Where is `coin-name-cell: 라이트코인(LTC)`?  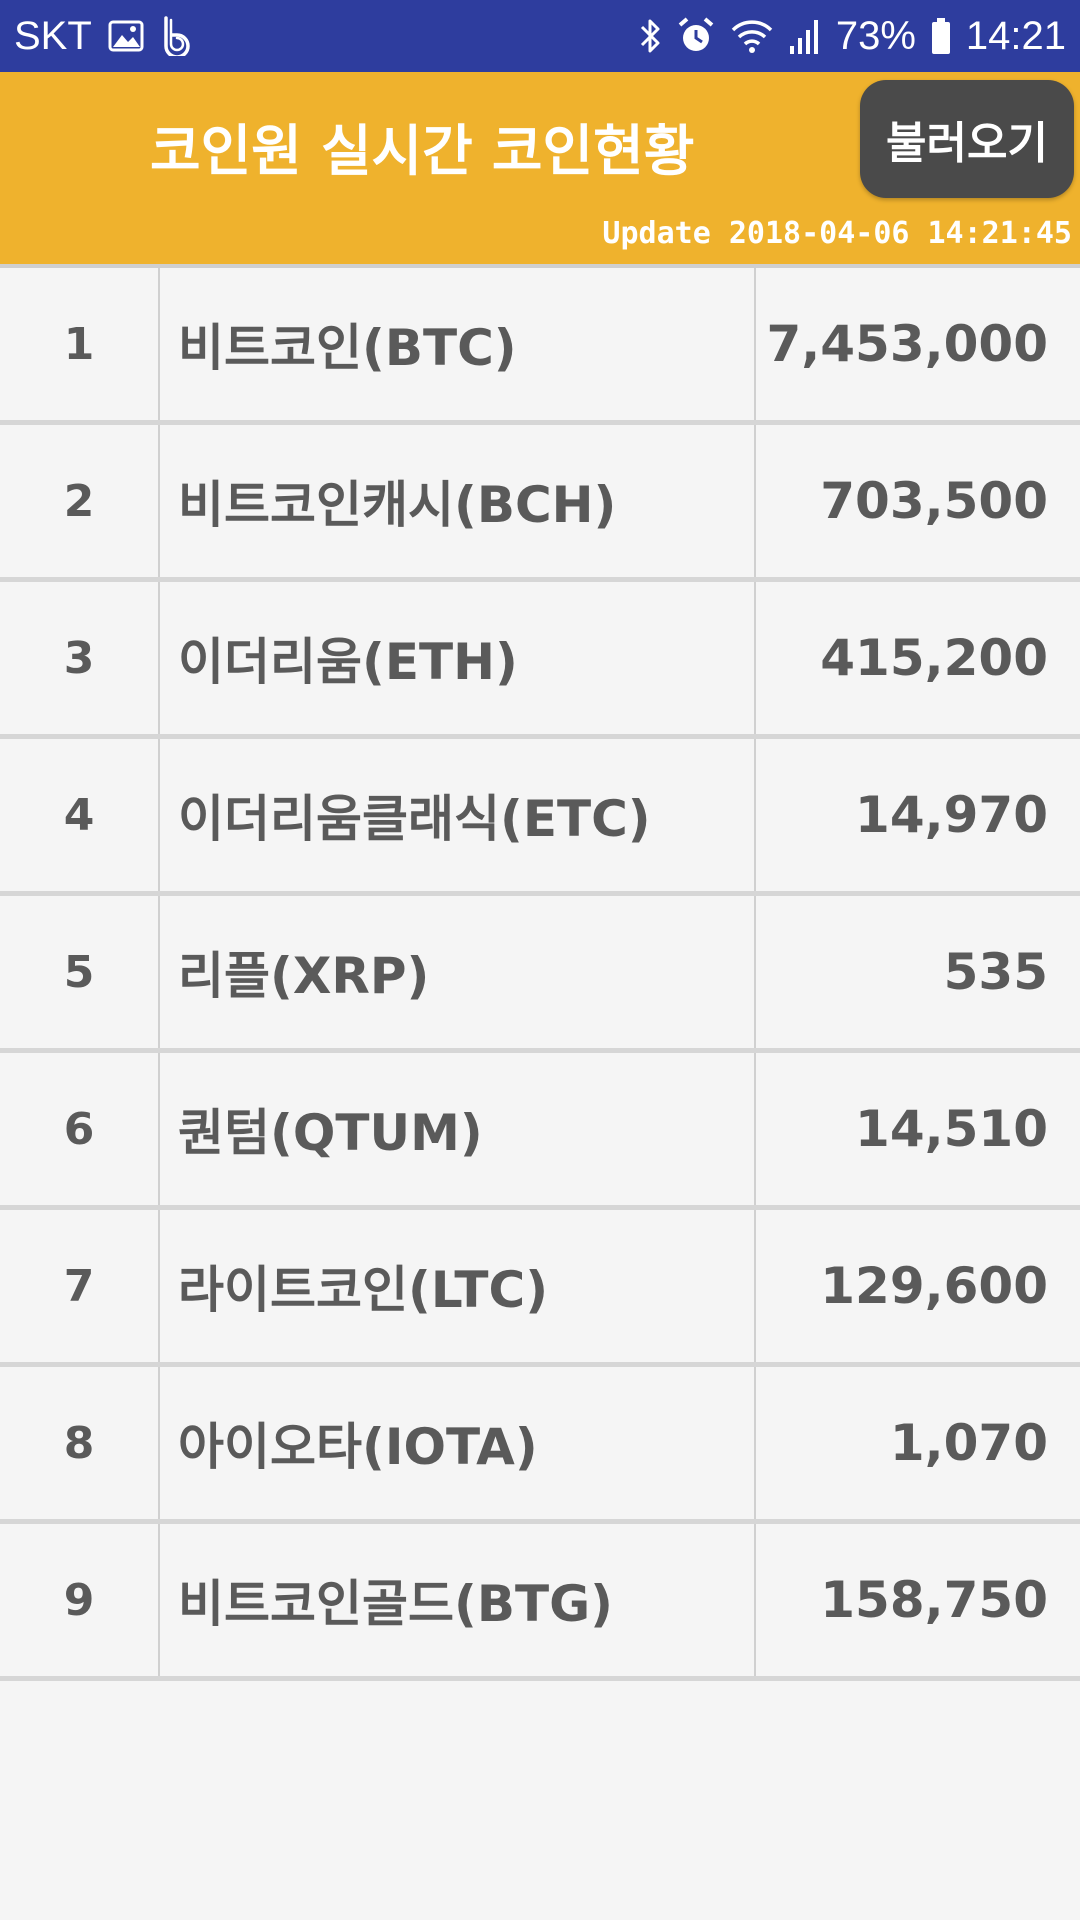 coin-name-cell: 라이트코인(LTC) is located at coordinates (458, 1286).